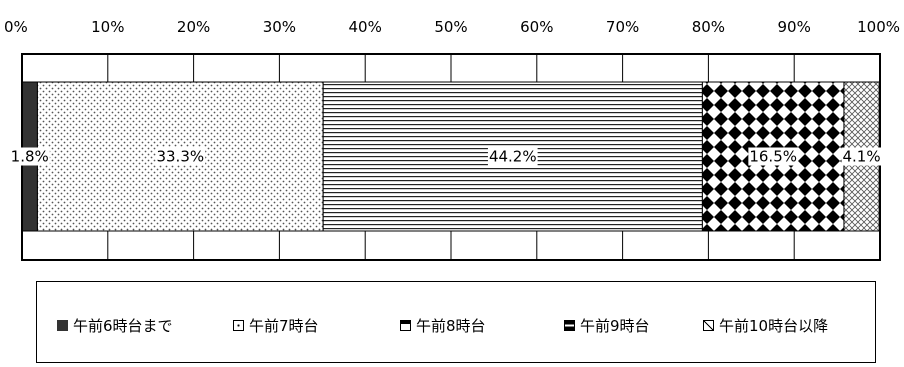 This screenshot has height=367, width=904. I want to click on legend-item: 午前8時台, so click(443, 325).